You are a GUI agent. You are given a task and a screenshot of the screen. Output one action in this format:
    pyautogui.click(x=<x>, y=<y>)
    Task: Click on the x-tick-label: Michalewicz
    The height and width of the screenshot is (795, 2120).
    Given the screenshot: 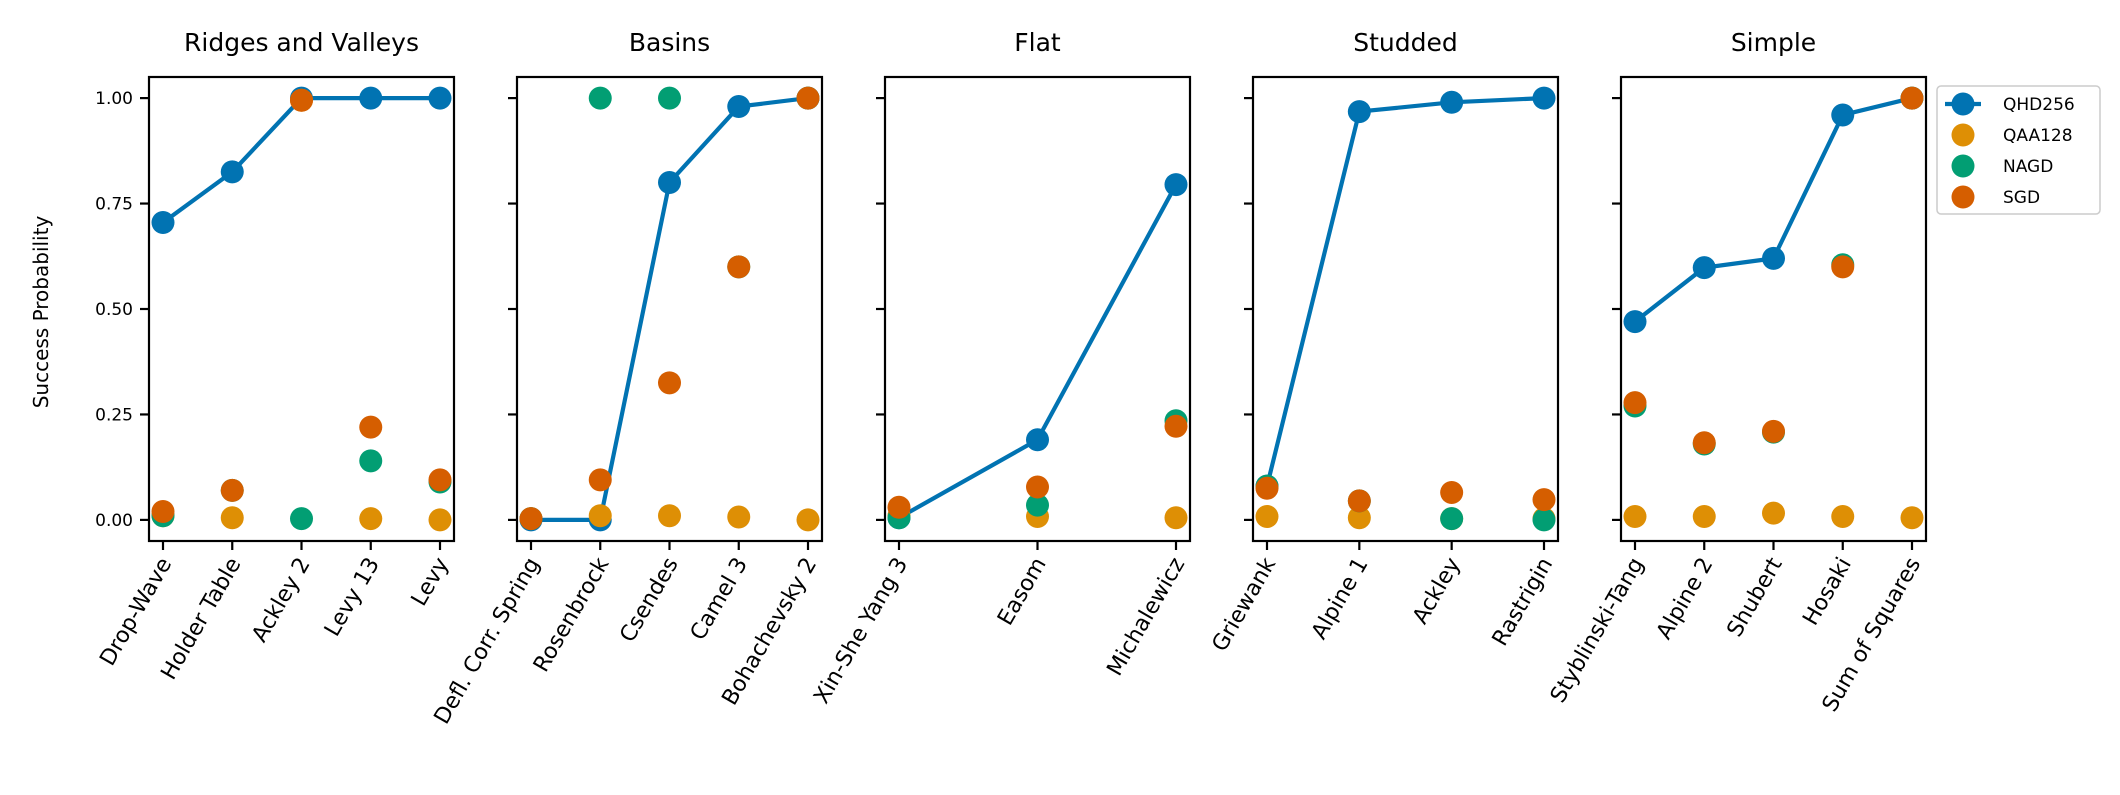 What is the action you would take?
    pyautogui.click(x=1147, y=617)
    